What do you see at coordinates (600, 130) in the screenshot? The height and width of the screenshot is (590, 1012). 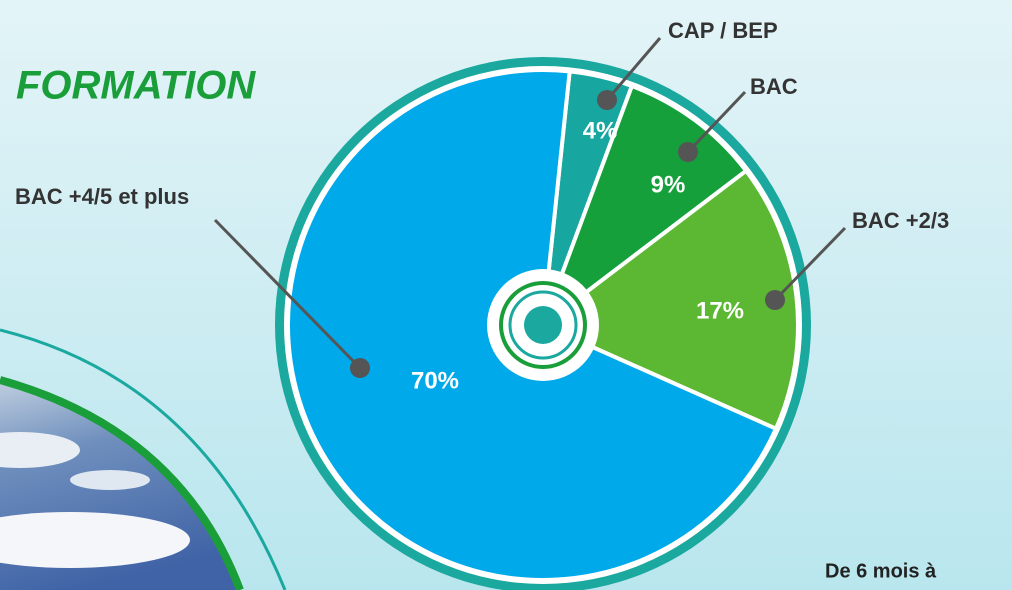 I see `value-label: 4%` at bounding box center [600, 130].